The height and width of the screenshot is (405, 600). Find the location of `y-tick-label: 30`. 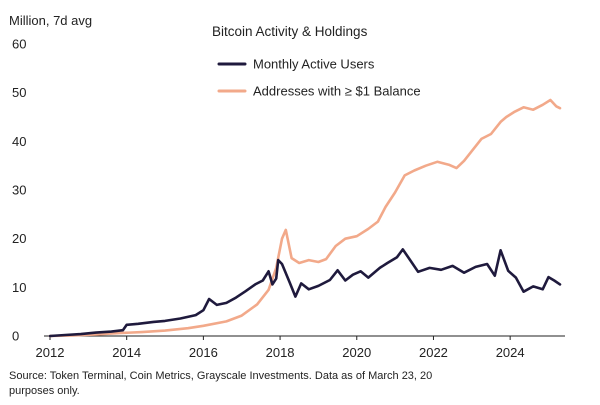

y-tick-label: 30 is located at coordinates (19, 190).